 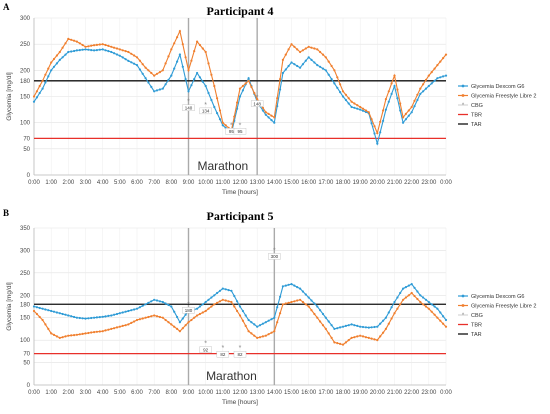 What do you see at coordinates (25, 45) in the screenshot?
I see `y-tick-label: 250` at bounding box center [25, 45].